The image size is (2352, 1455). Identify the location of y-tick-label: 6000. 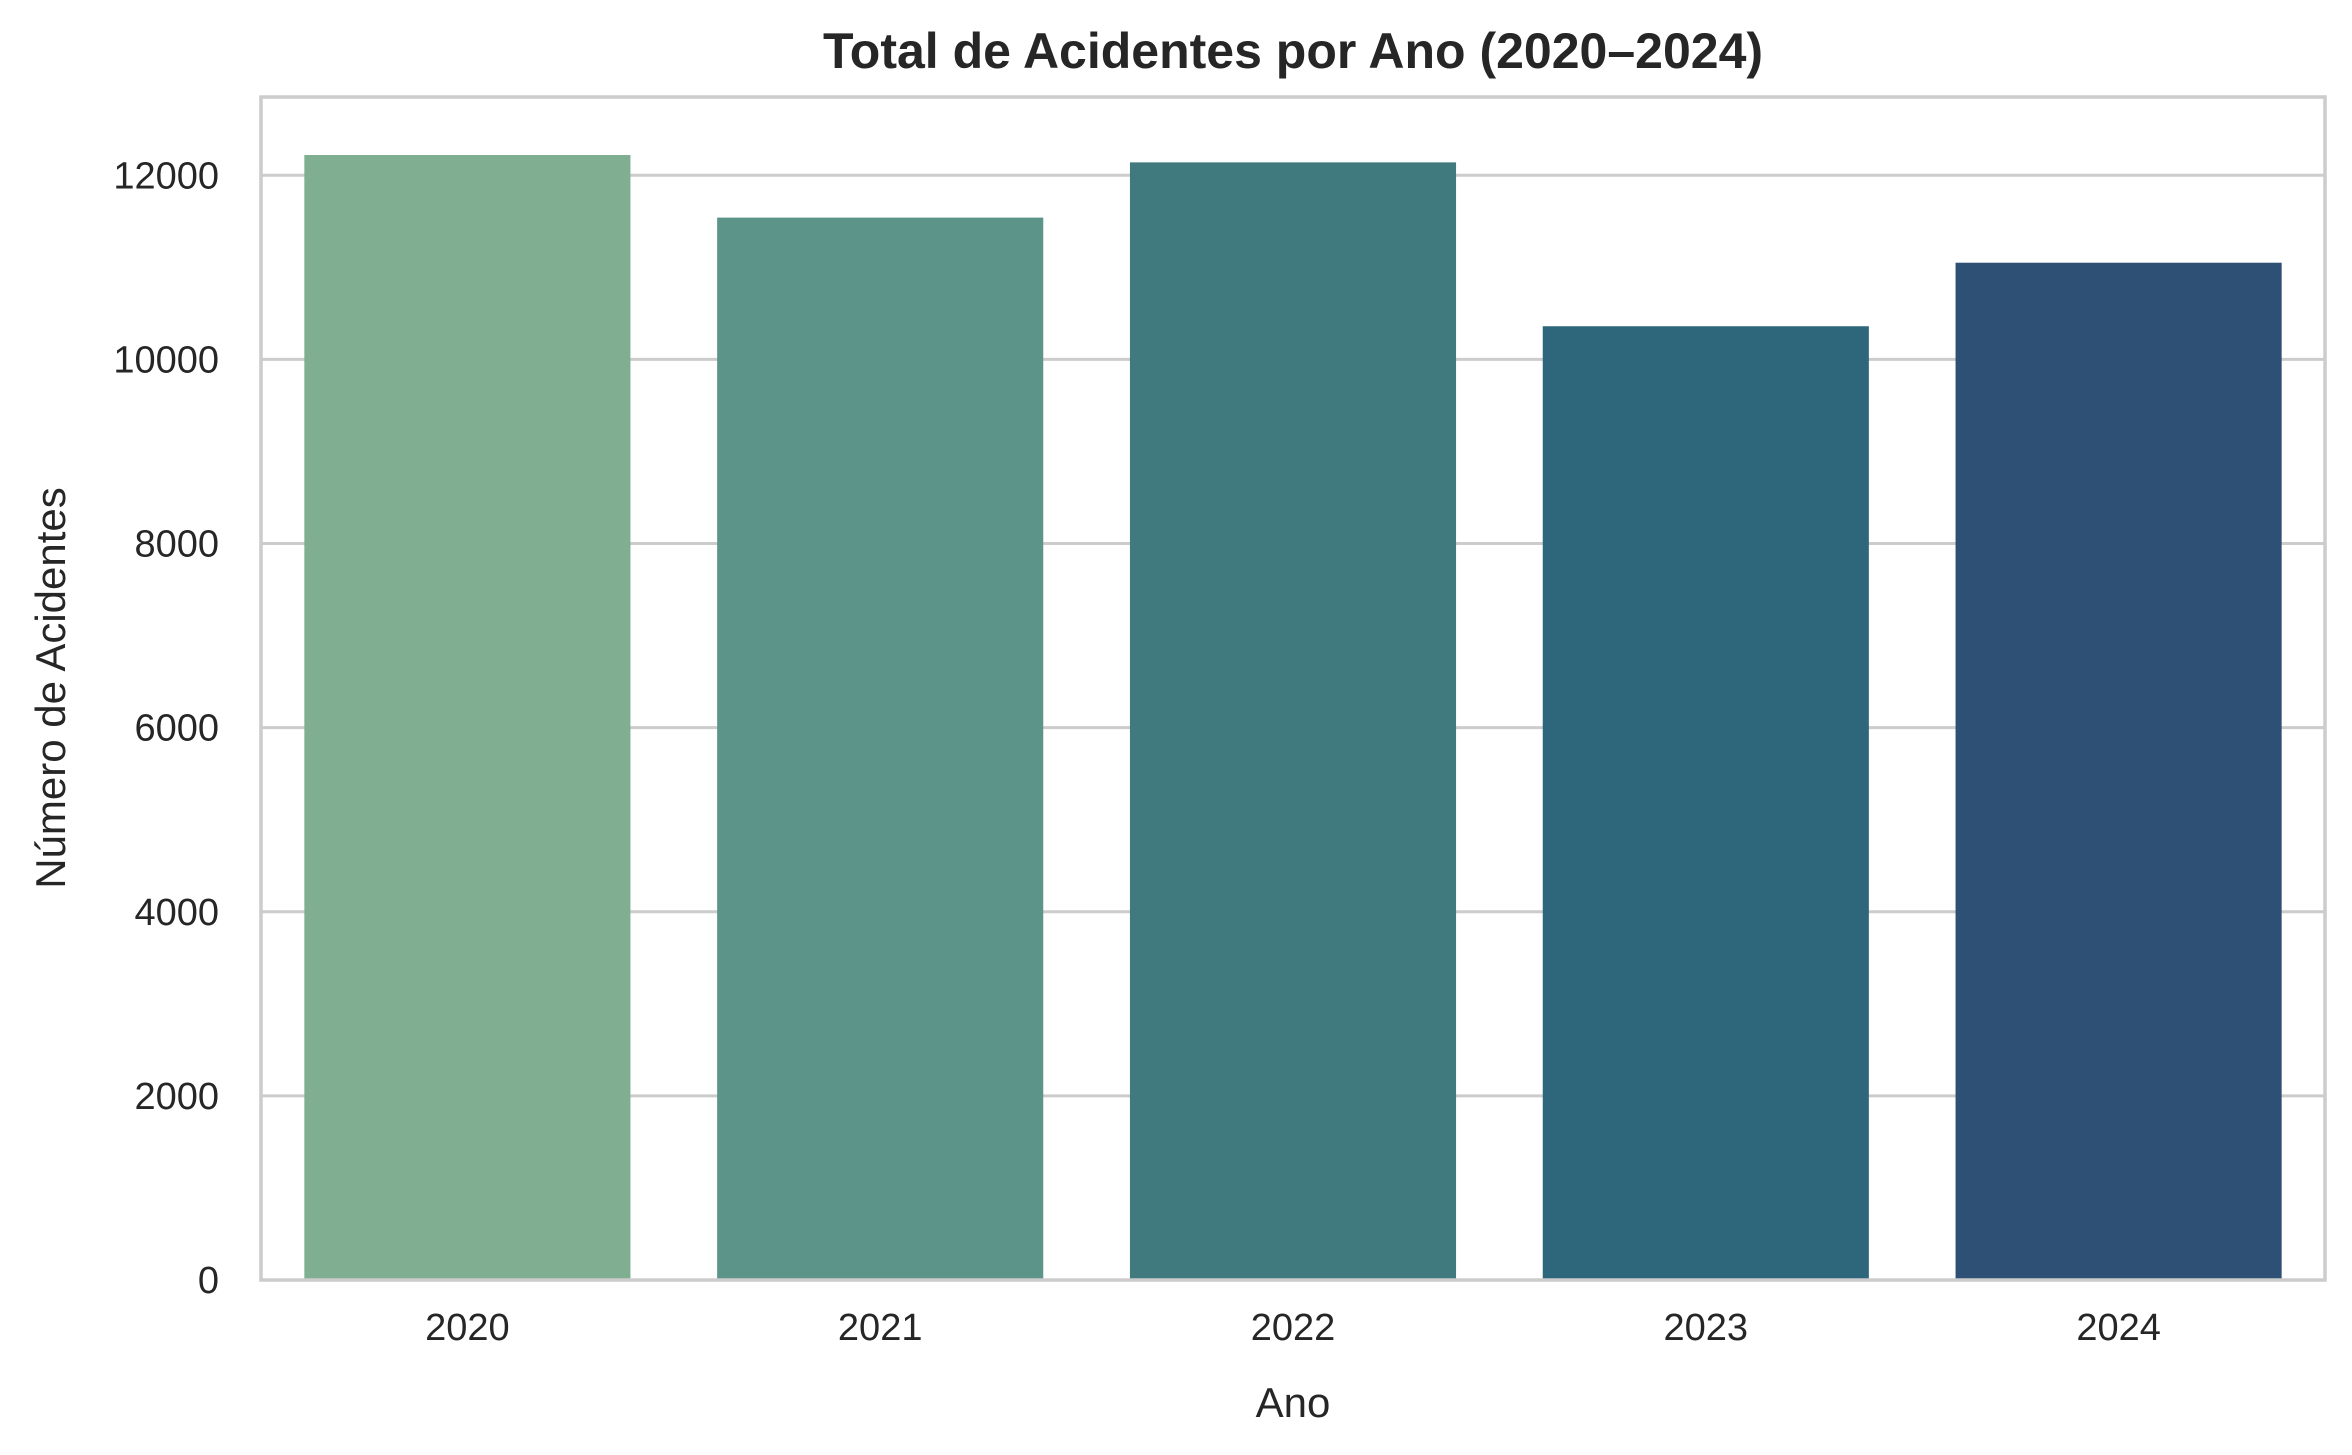
(176, 729).